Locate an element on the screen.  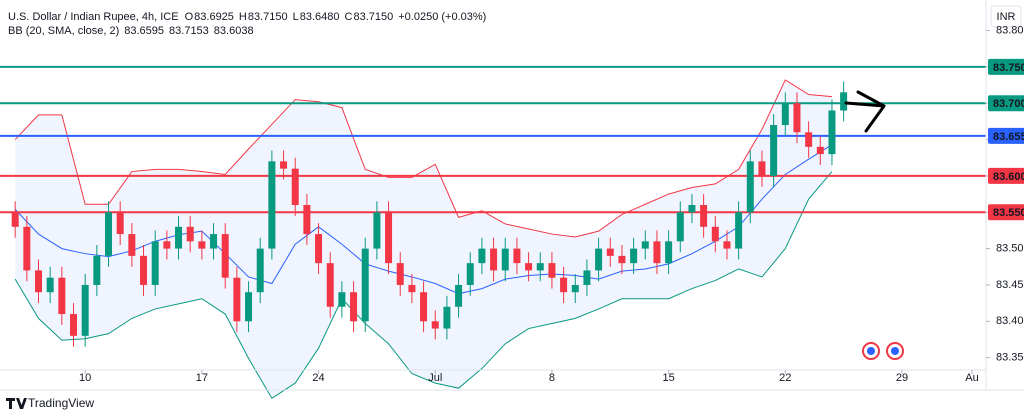
y-tick-label: 83.800 is located at coordinates (1010, 30).